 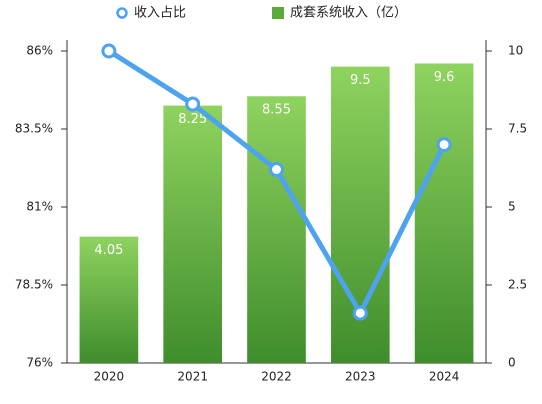 I want to click on y-tick-label: 81%, so click(x=39, y=207).